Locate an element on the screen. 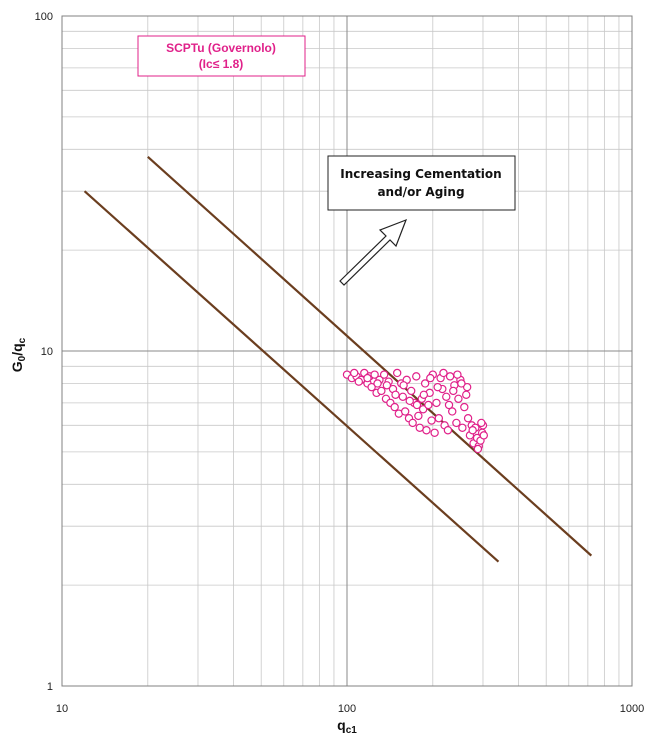  x-axis-title: qc1 is located at coordinates (347, 726).